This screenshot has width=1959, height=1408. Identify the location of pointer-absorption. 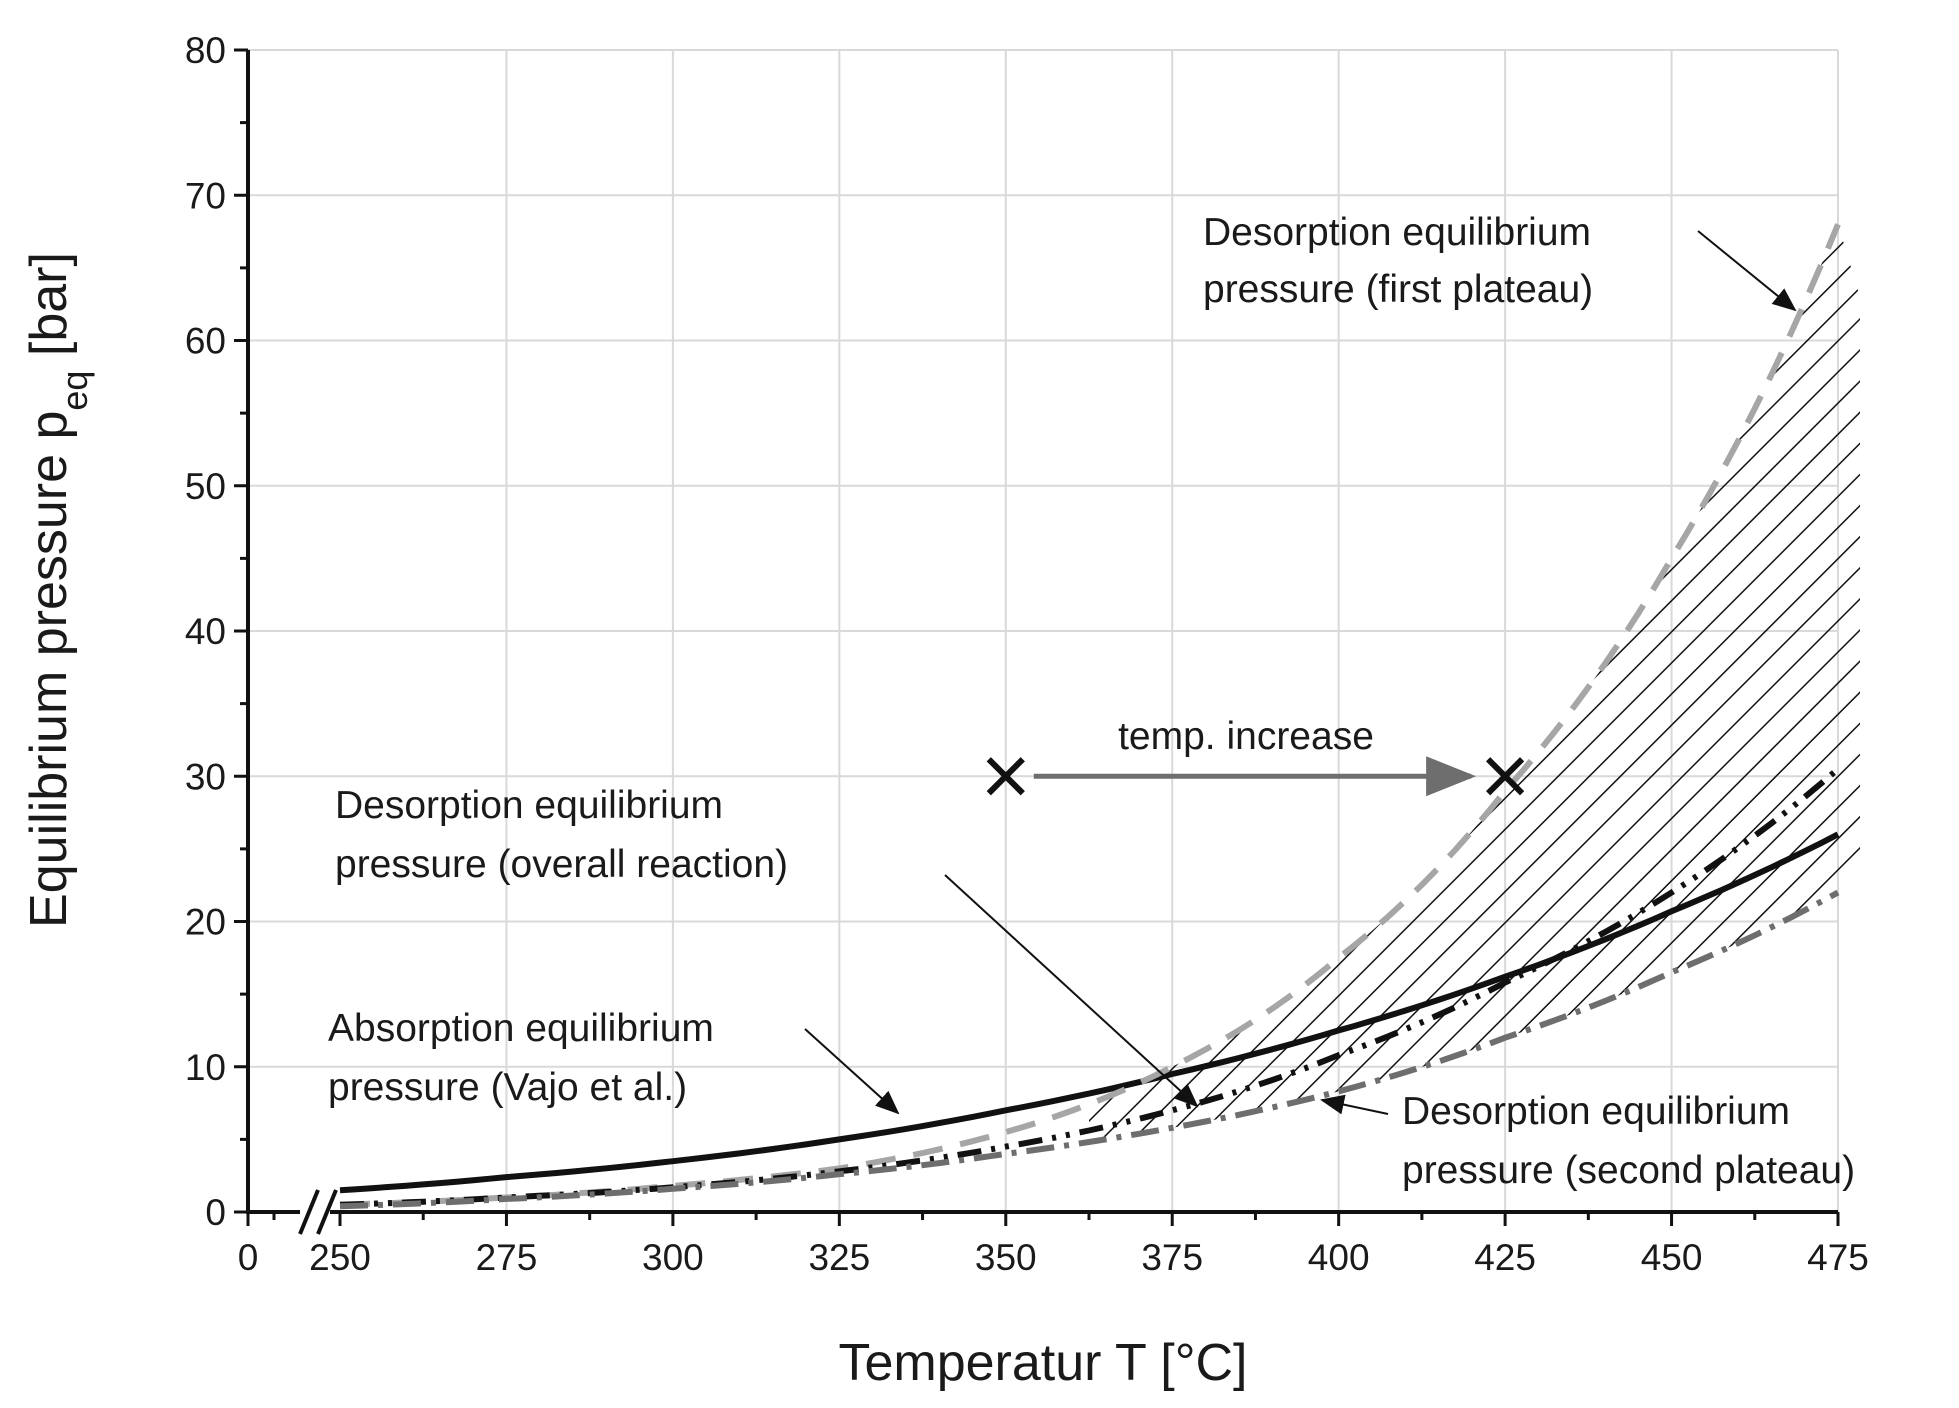
(852, 1071).